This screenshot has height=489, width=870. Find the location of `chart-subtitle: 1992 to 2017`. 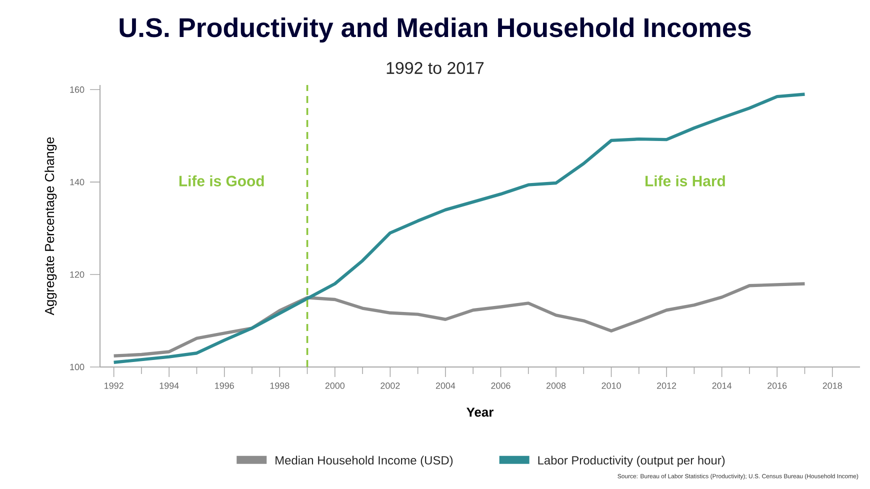

chart-subtitle: 1992 to 2017 is located at coordinates (435, 68).